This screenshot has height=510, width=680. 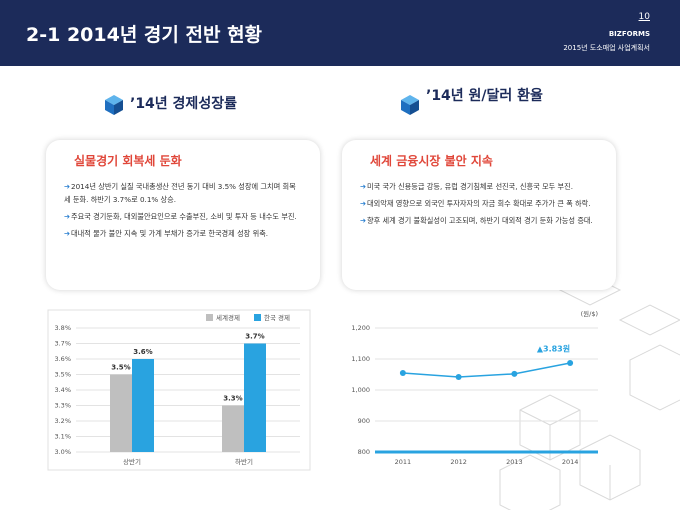 What do you see at coordinates (484, 96) in the screenshot?
I see `section-heading: ’14년 원/달러 환율` at bounding box center [484, 96].